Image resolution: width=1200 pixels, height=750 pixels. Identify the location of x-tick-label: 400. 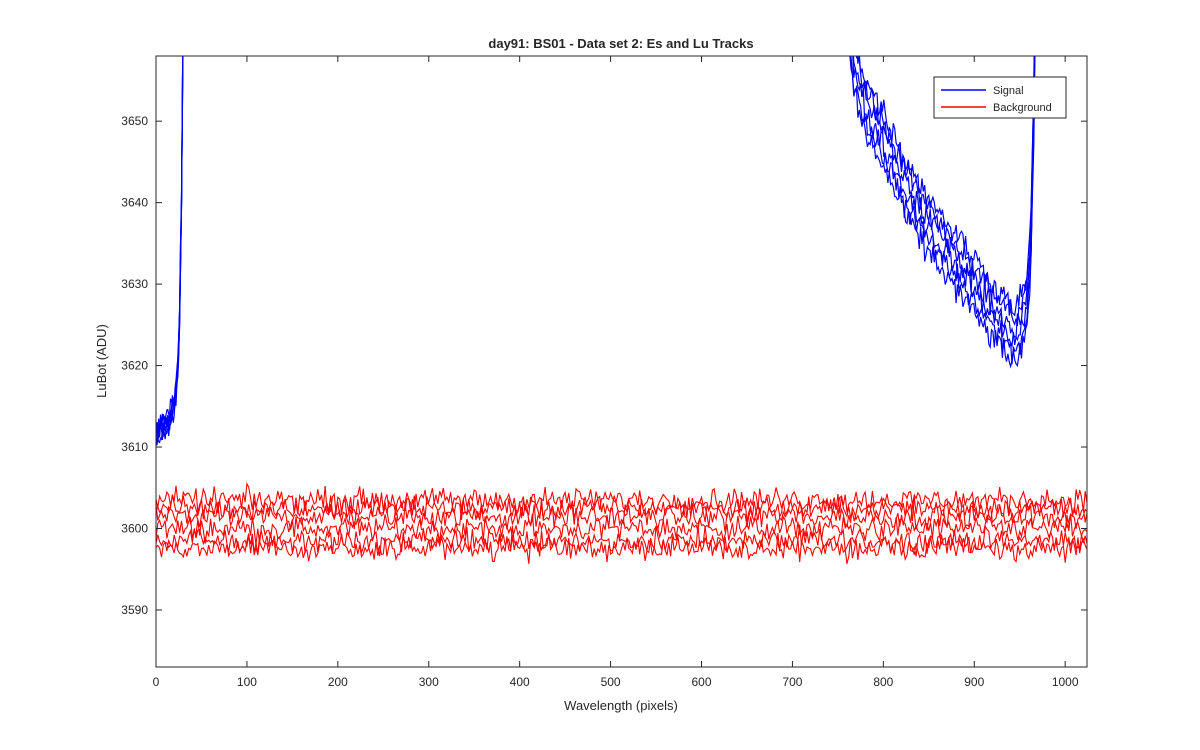
(520, 682).